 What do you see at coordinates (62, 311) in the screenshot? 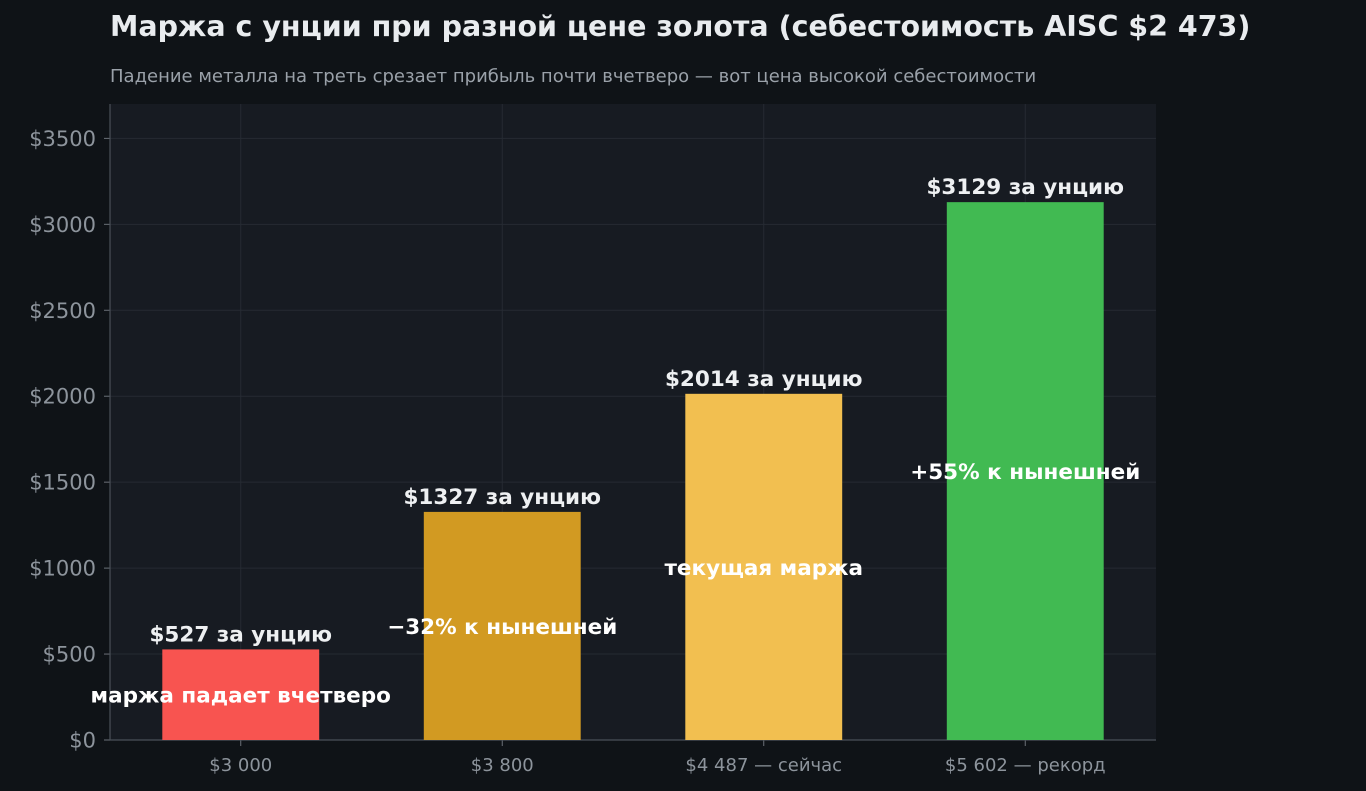
I see `y-tick-label: $2500` at bounding box center [62, 311].